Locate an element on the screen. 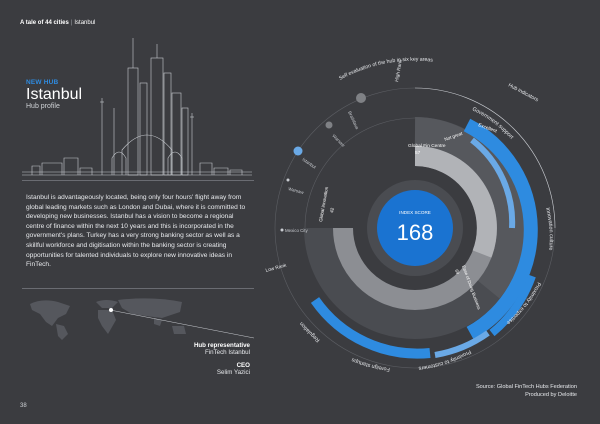  representative-role: Hub representative is located at coordinates (221, 345).